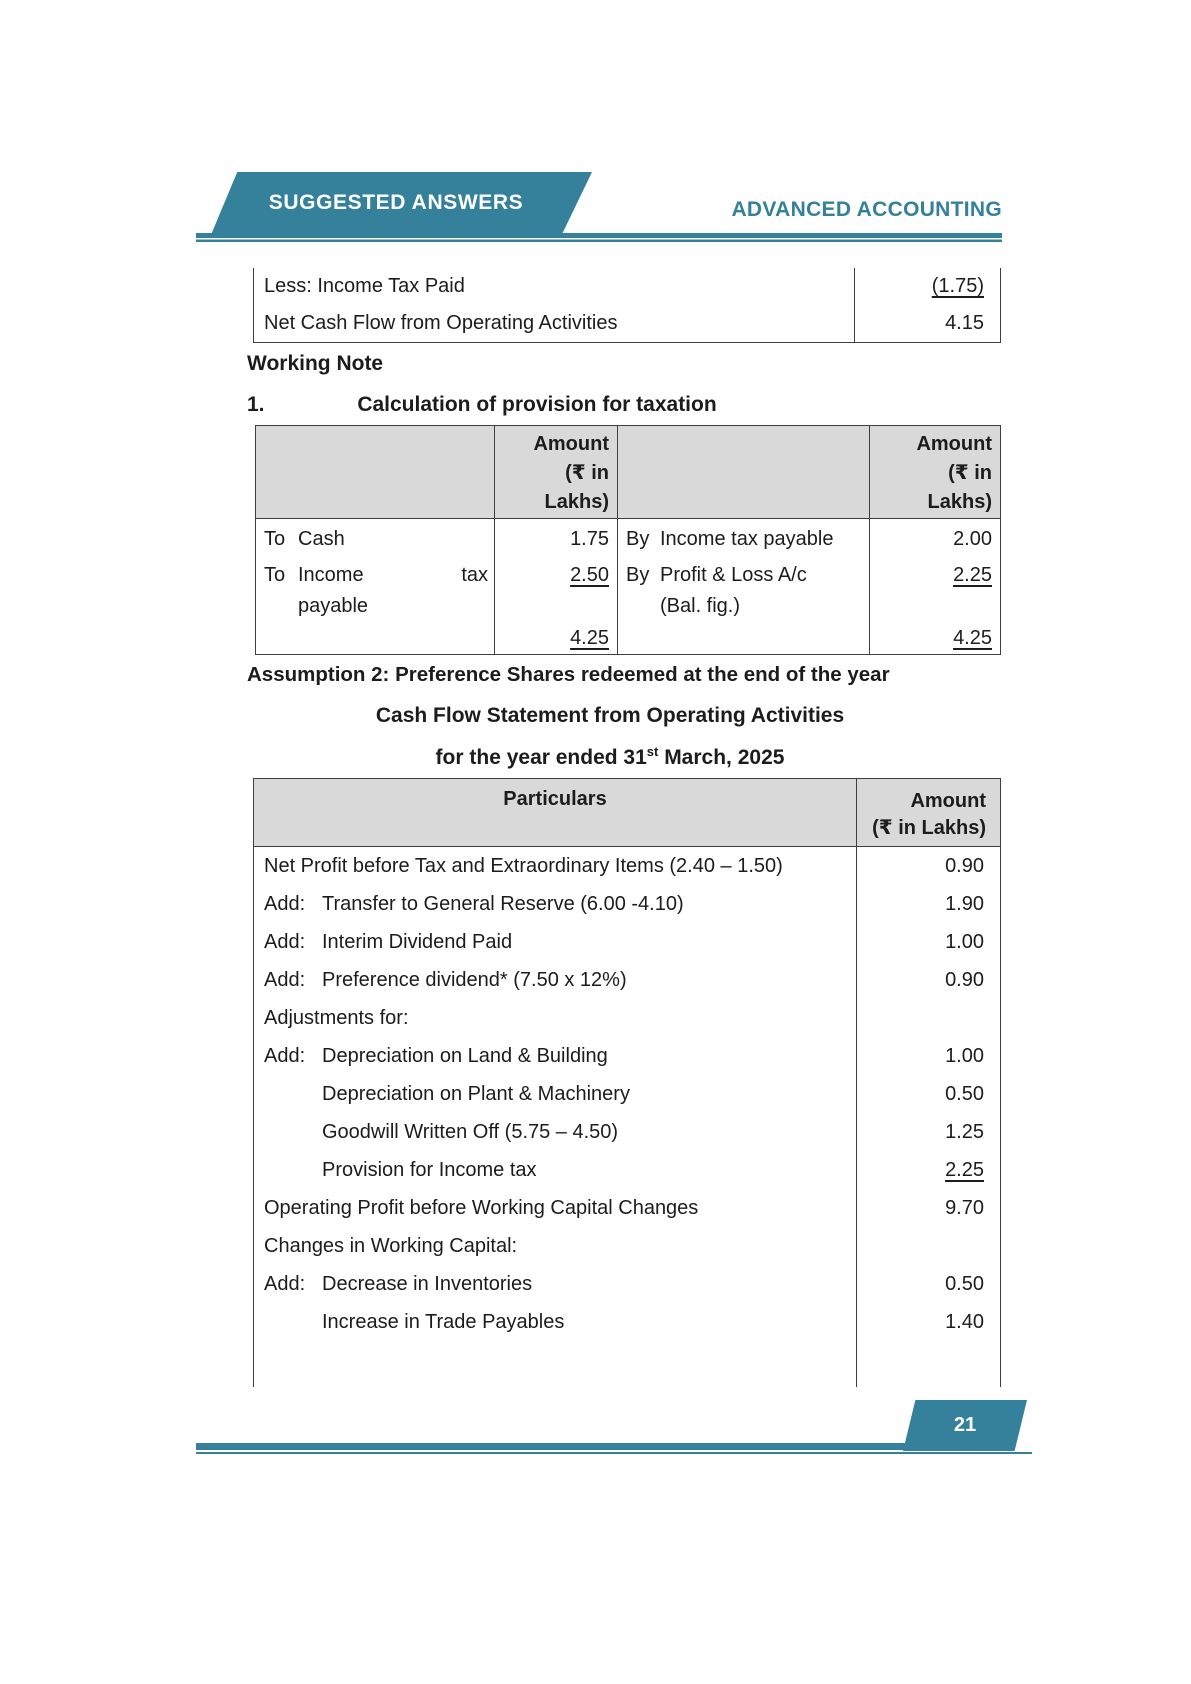 Image resolution: width=1191 pixels, height=1684 pixels. Describe the element at coordinates (556, 638) in the screenshot. I see `debit-total-cell: 4.25` at that location.